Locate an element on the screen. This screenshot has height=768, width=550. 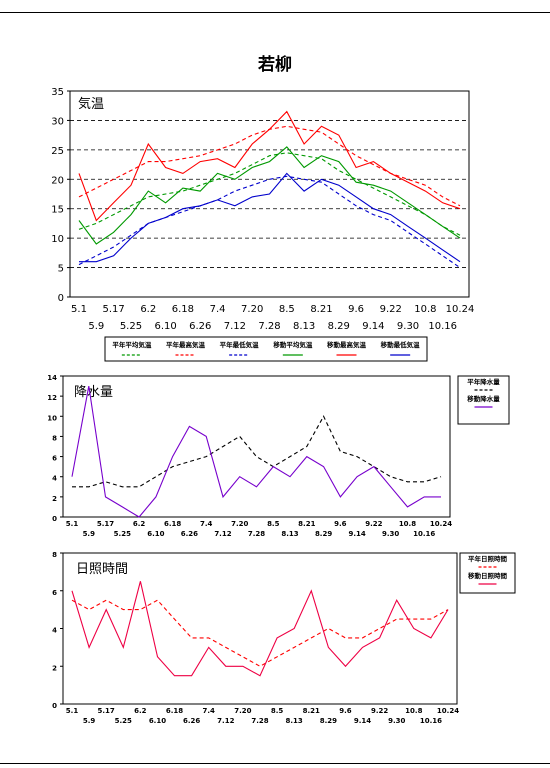
y-tick-label: 30 is located at coordinates (57, 121).